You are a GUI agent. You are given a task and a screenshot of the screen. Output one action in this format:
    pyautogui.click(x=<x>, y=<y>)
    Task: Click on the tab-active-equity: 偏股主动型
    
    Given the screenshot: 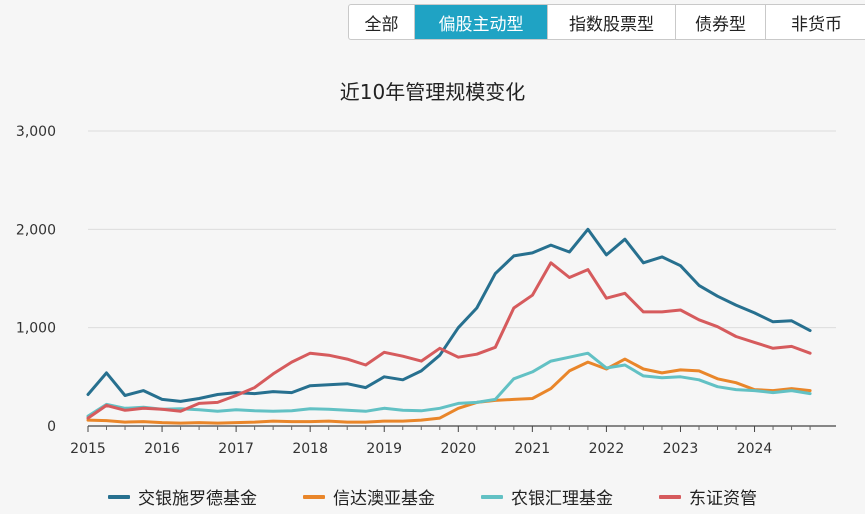 What is the action you would take?
    pyautogui.click(x=481, y=22)
    